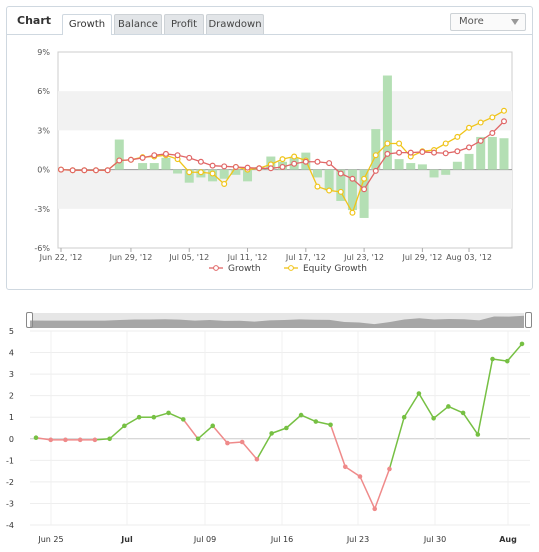 The height and width of the screenshot is (552, 539). Describe the element at coordinates (11, 439) in the screenshot. I see `y-tick-label: 0` at that location.